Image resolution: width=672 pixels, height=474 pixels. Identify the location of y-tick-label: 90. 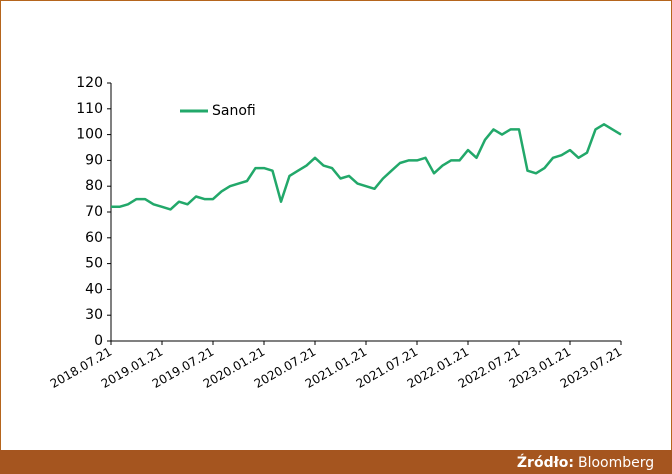
(94, 160).